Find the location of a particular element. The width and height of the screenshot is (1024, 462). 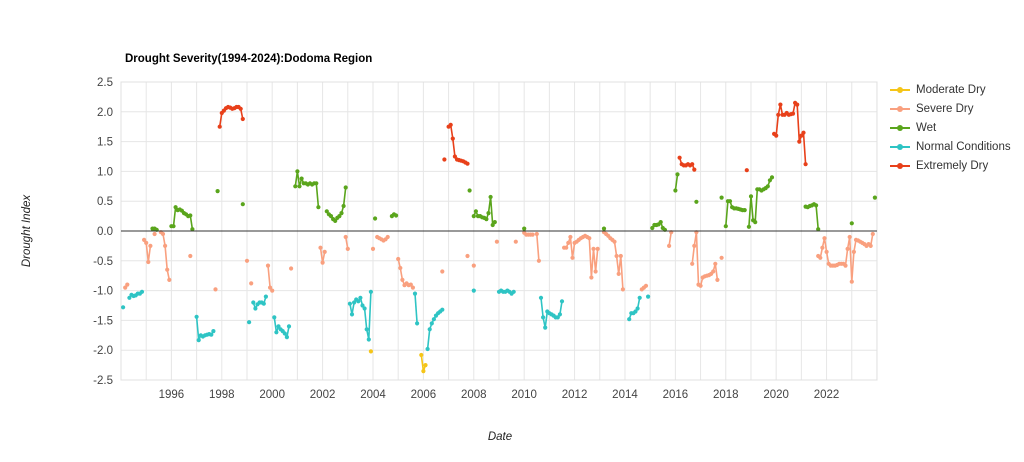

y-tick-label: 2.5 is located at coordinates (105, 83).